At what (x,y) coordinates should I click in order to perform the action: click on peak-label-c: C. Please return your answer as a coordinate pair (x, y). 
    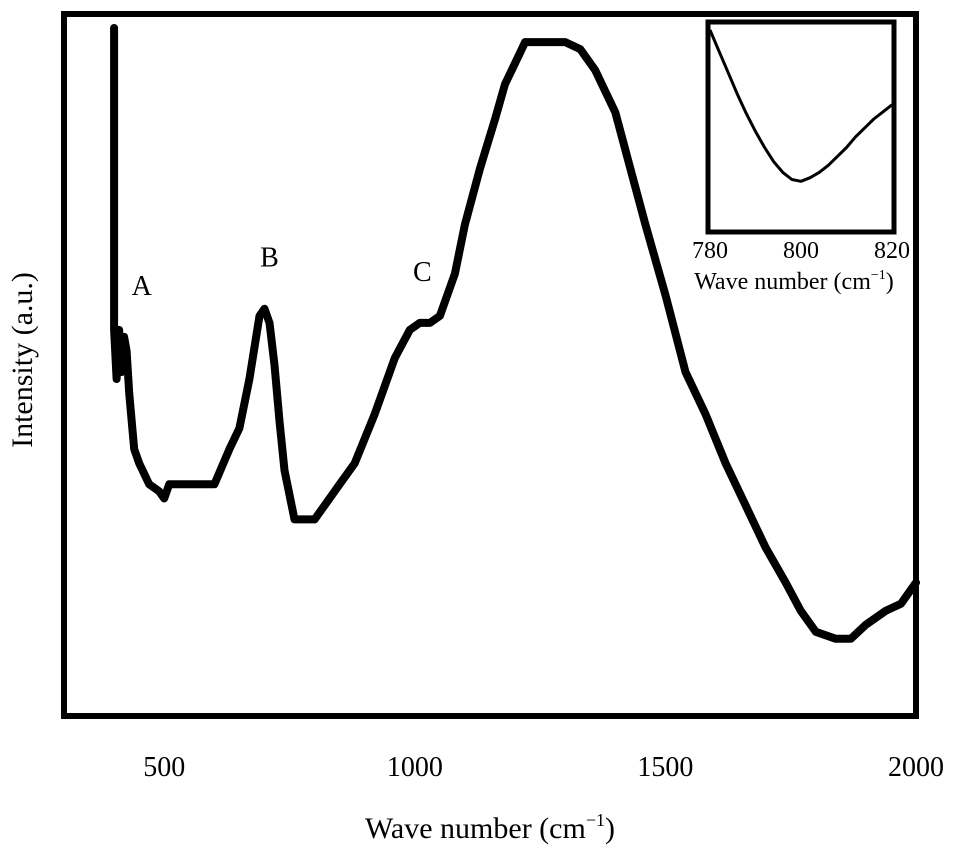
    Looking at the image, I should click on (422, 272).